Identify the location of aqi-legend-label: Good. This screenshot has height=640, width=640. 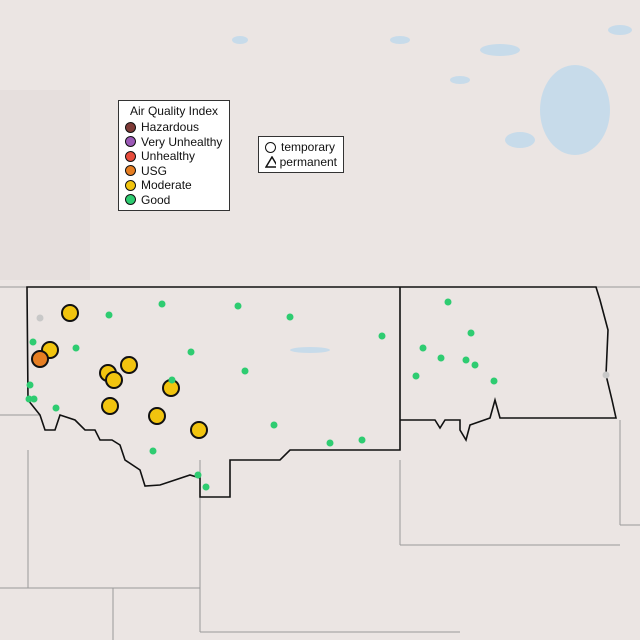
(156, 199).